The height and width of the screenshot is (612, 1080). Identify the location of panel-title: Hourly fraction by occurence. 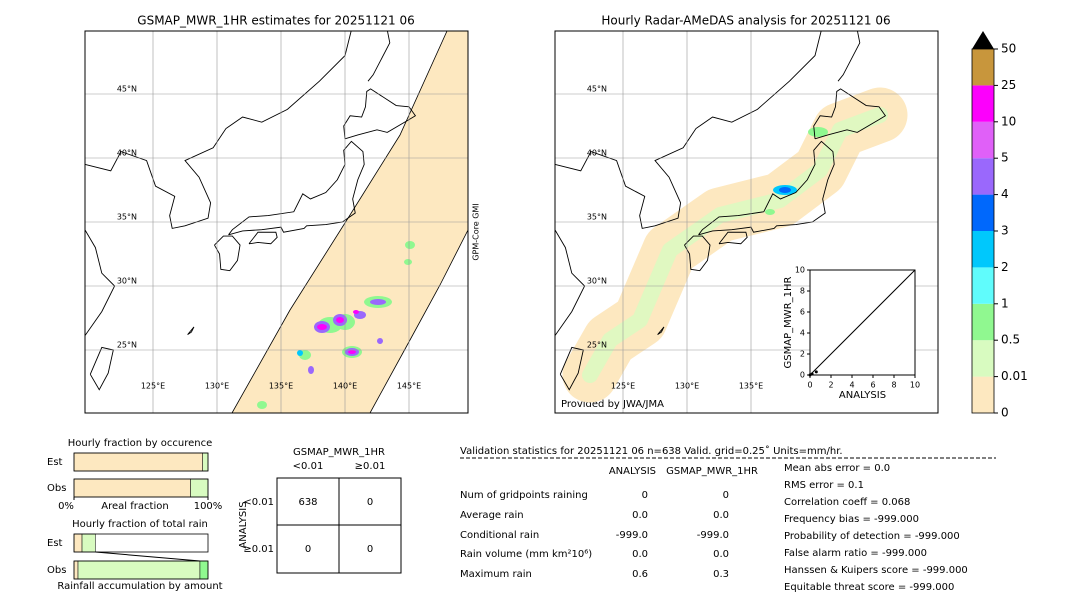
(140, 443).